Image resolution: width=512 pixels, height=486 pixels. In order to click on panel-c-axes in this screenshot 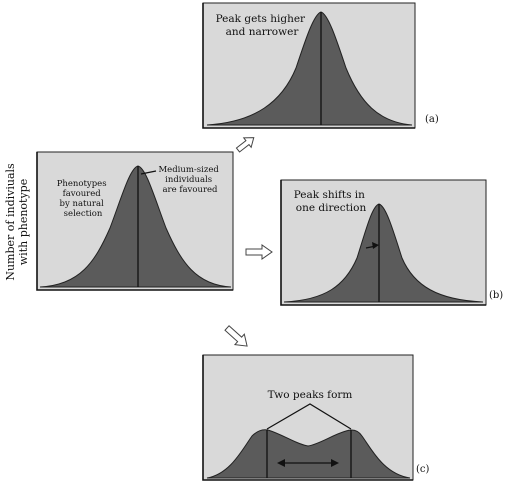, I will do `click(307, 418)`.